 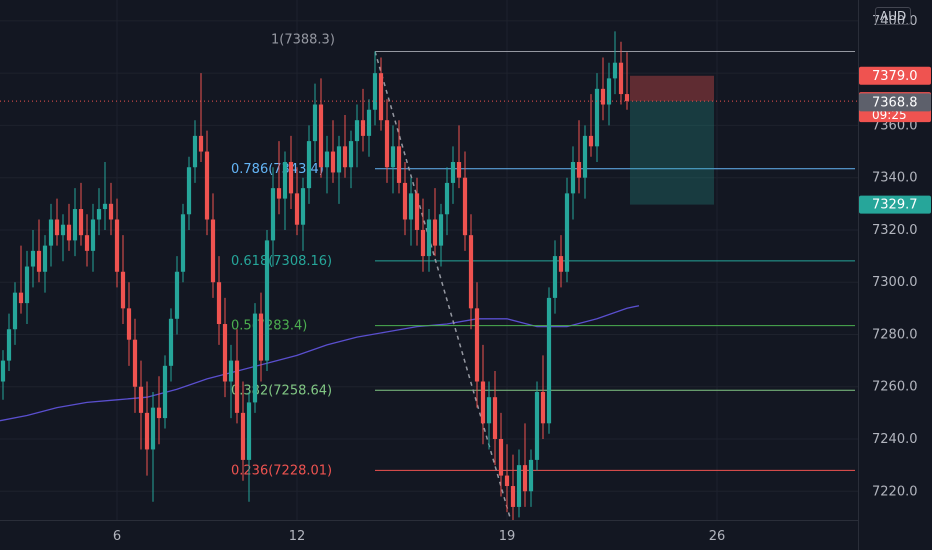 What do you see at coordinates (895, 125) in the screenshot?
I see `y-tick-label: 7360.0` at bounding box center [895, 125].